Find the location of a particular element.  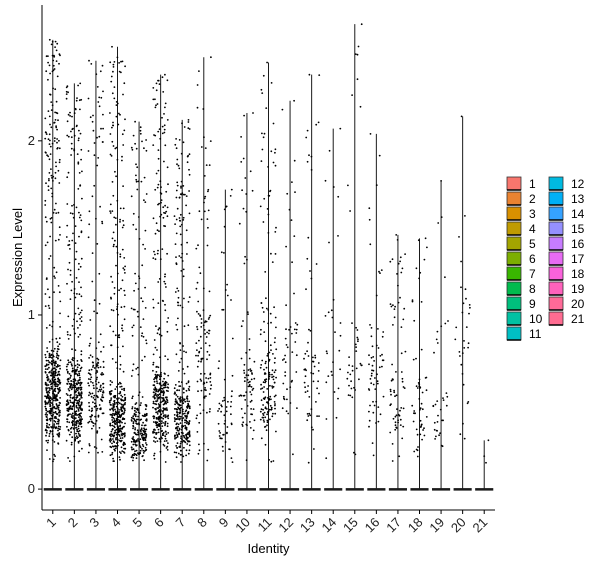

x-tick-label: 3 is located at coordinates (94, 523).